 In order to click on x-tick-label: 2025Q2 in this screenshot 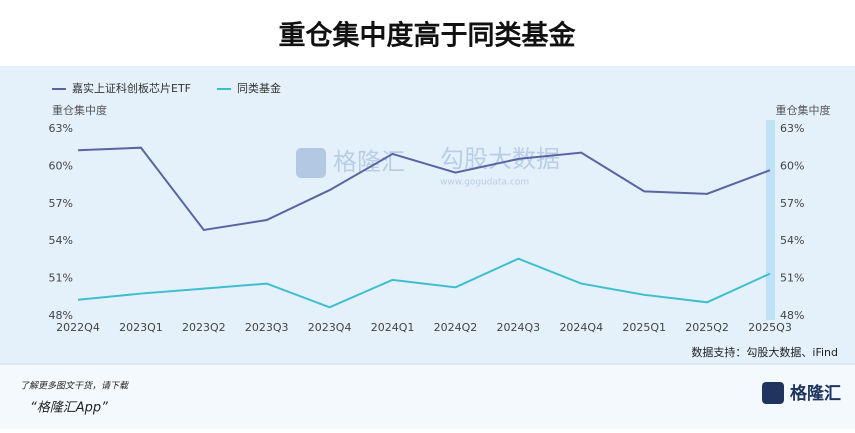, I will do `click(707, 327)`.